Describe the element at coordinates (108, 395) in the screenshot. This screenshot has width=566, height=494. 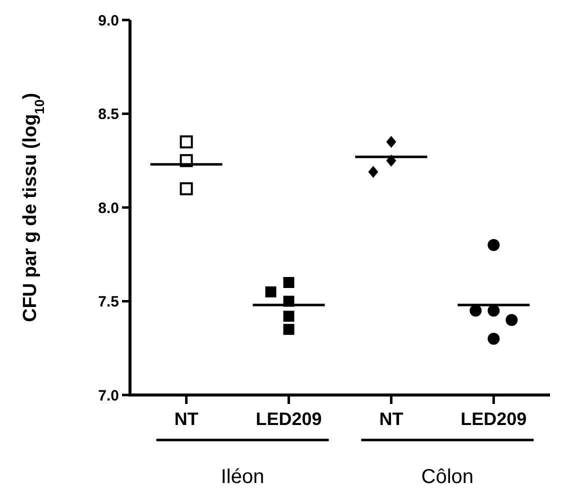
I see `y-tick-label: 7.0` at that location.